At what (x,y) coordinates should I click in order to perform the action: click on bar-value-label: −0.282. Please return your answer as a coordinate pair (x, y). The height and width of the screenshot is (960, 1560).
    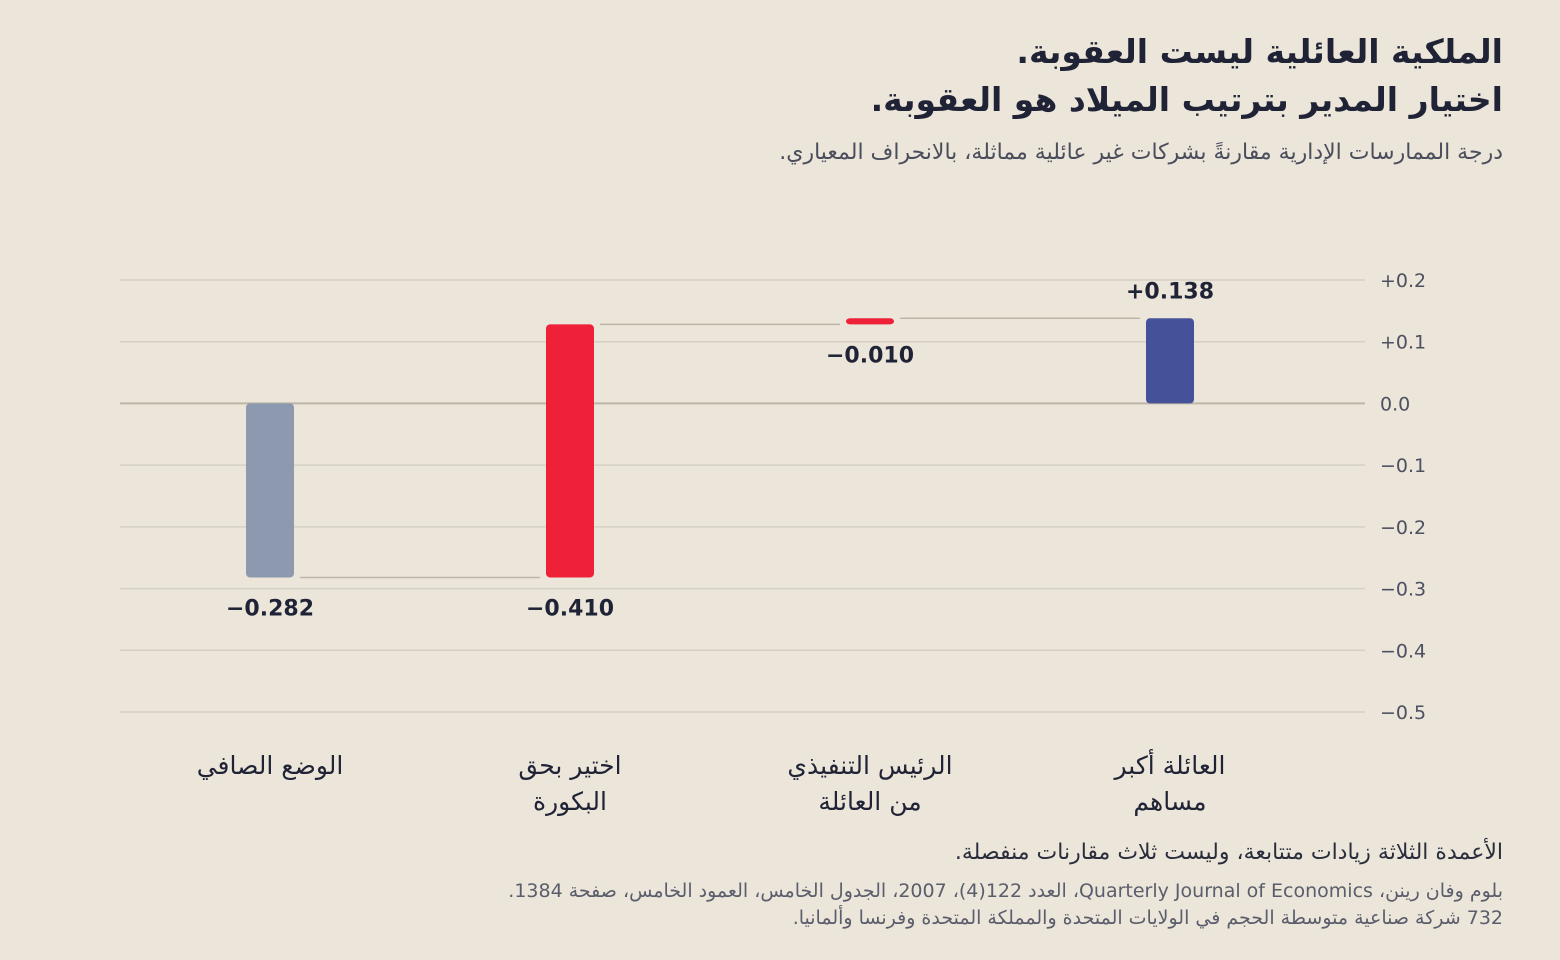
    Looking at the image, I should click on (270, 608).